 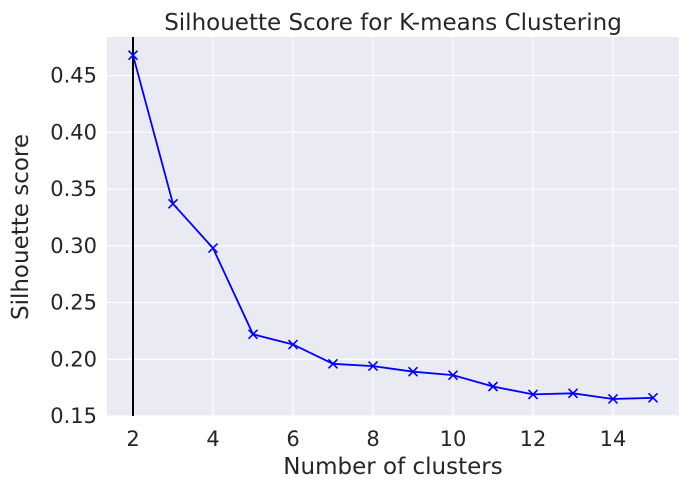 What do you see at coordinates (392, 467) in the screenshot?
I see `x-axis-label: Number of clusters` at bounding box center [392, 467].